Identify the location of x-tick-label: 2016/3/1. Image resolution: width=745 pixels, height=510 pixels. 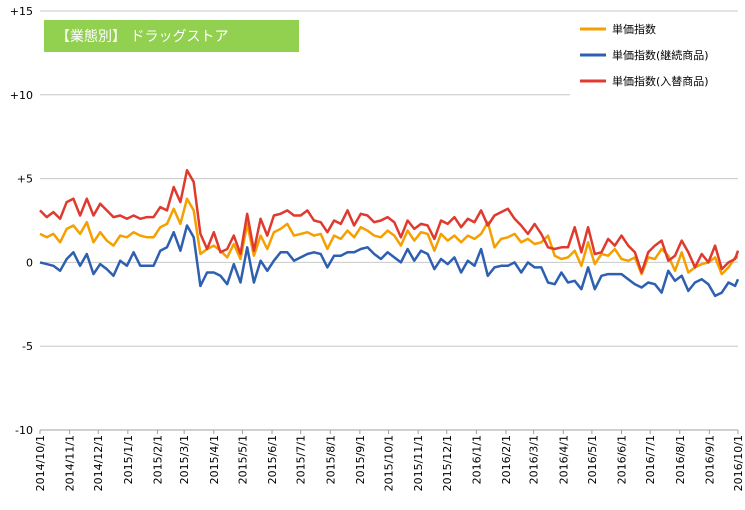
(534, 459).